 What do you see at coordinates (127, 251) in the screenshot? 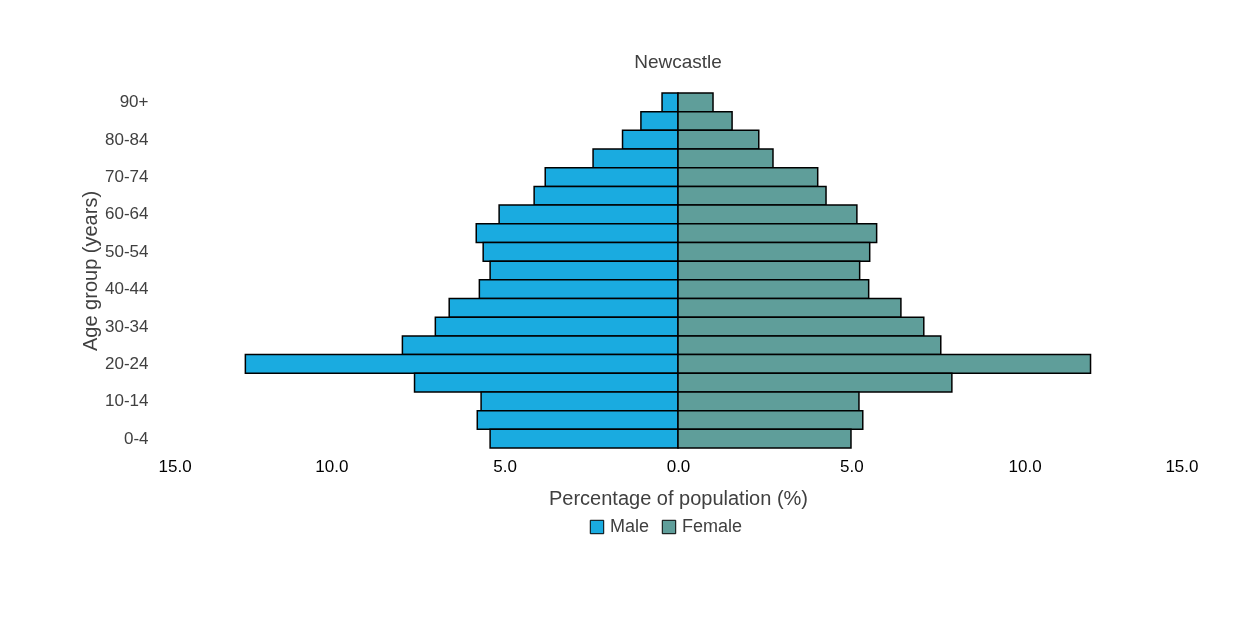
I see `y-tick-label: 50-54` at bounding box center [127, 251].